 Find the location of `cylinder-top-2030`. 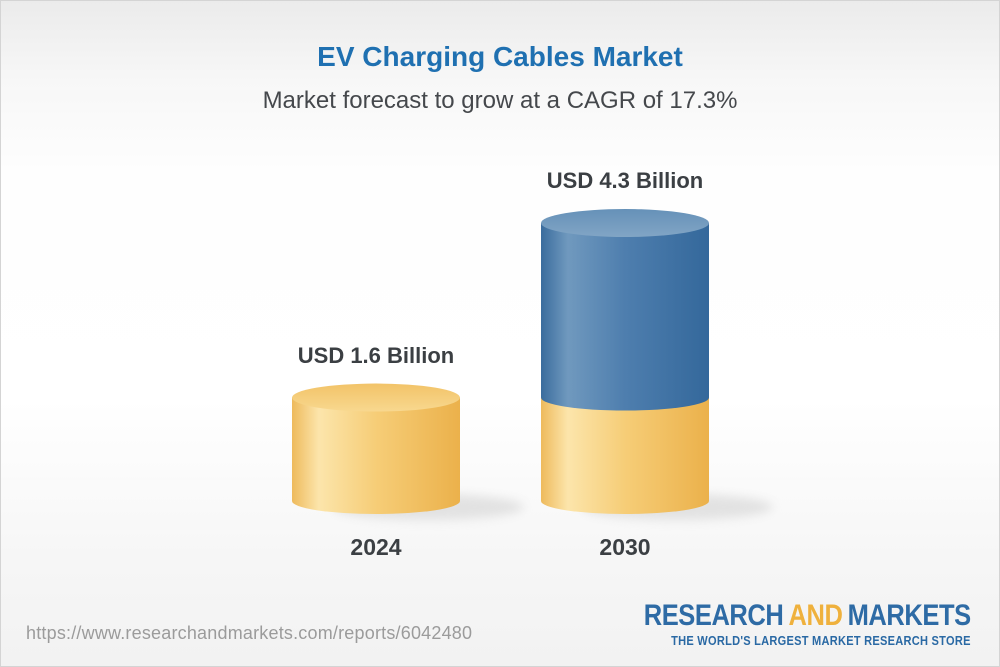

cylinder-top-2030 is located at coordinates (625, 223).